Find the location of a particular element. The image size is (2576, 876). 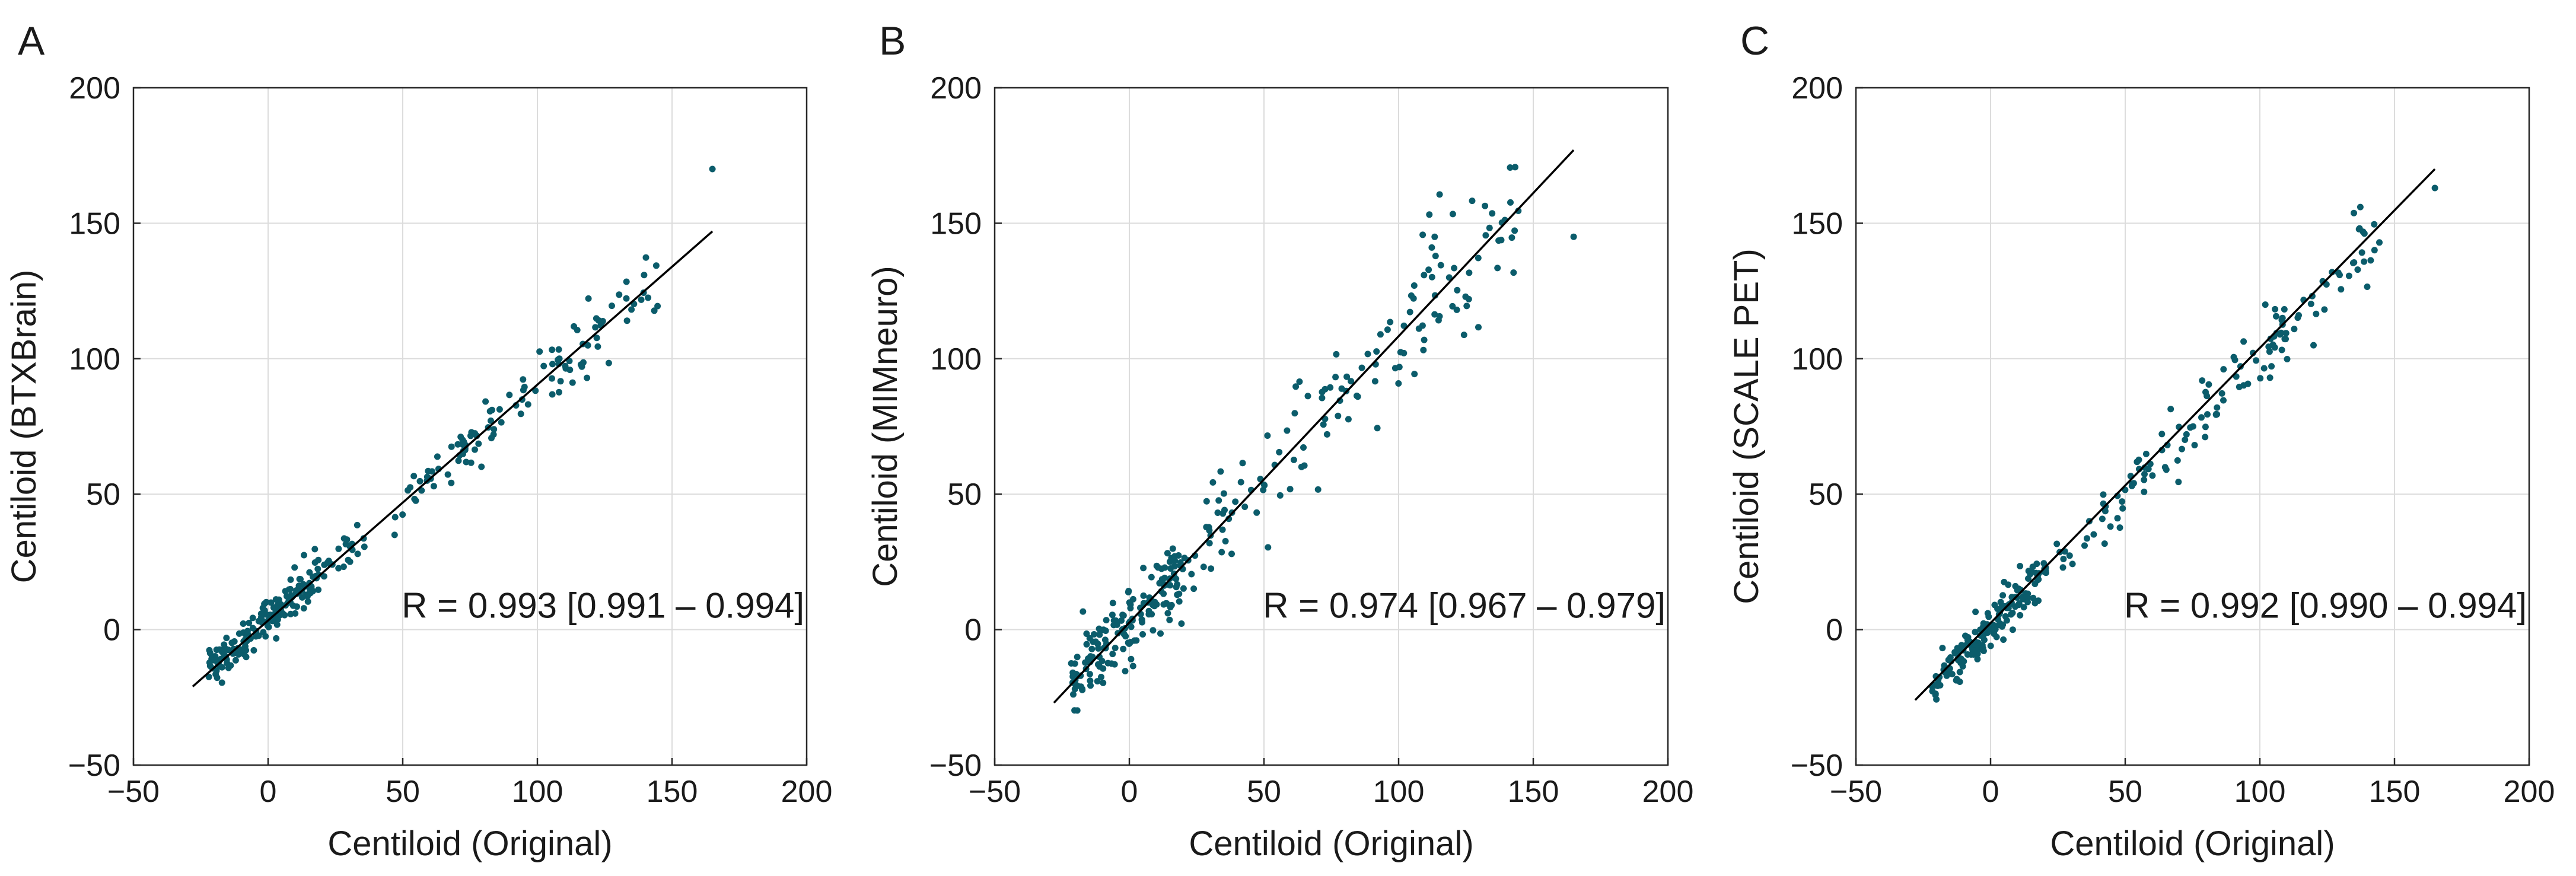

x-tick-label: 150 is located at coordinates (672, 792).